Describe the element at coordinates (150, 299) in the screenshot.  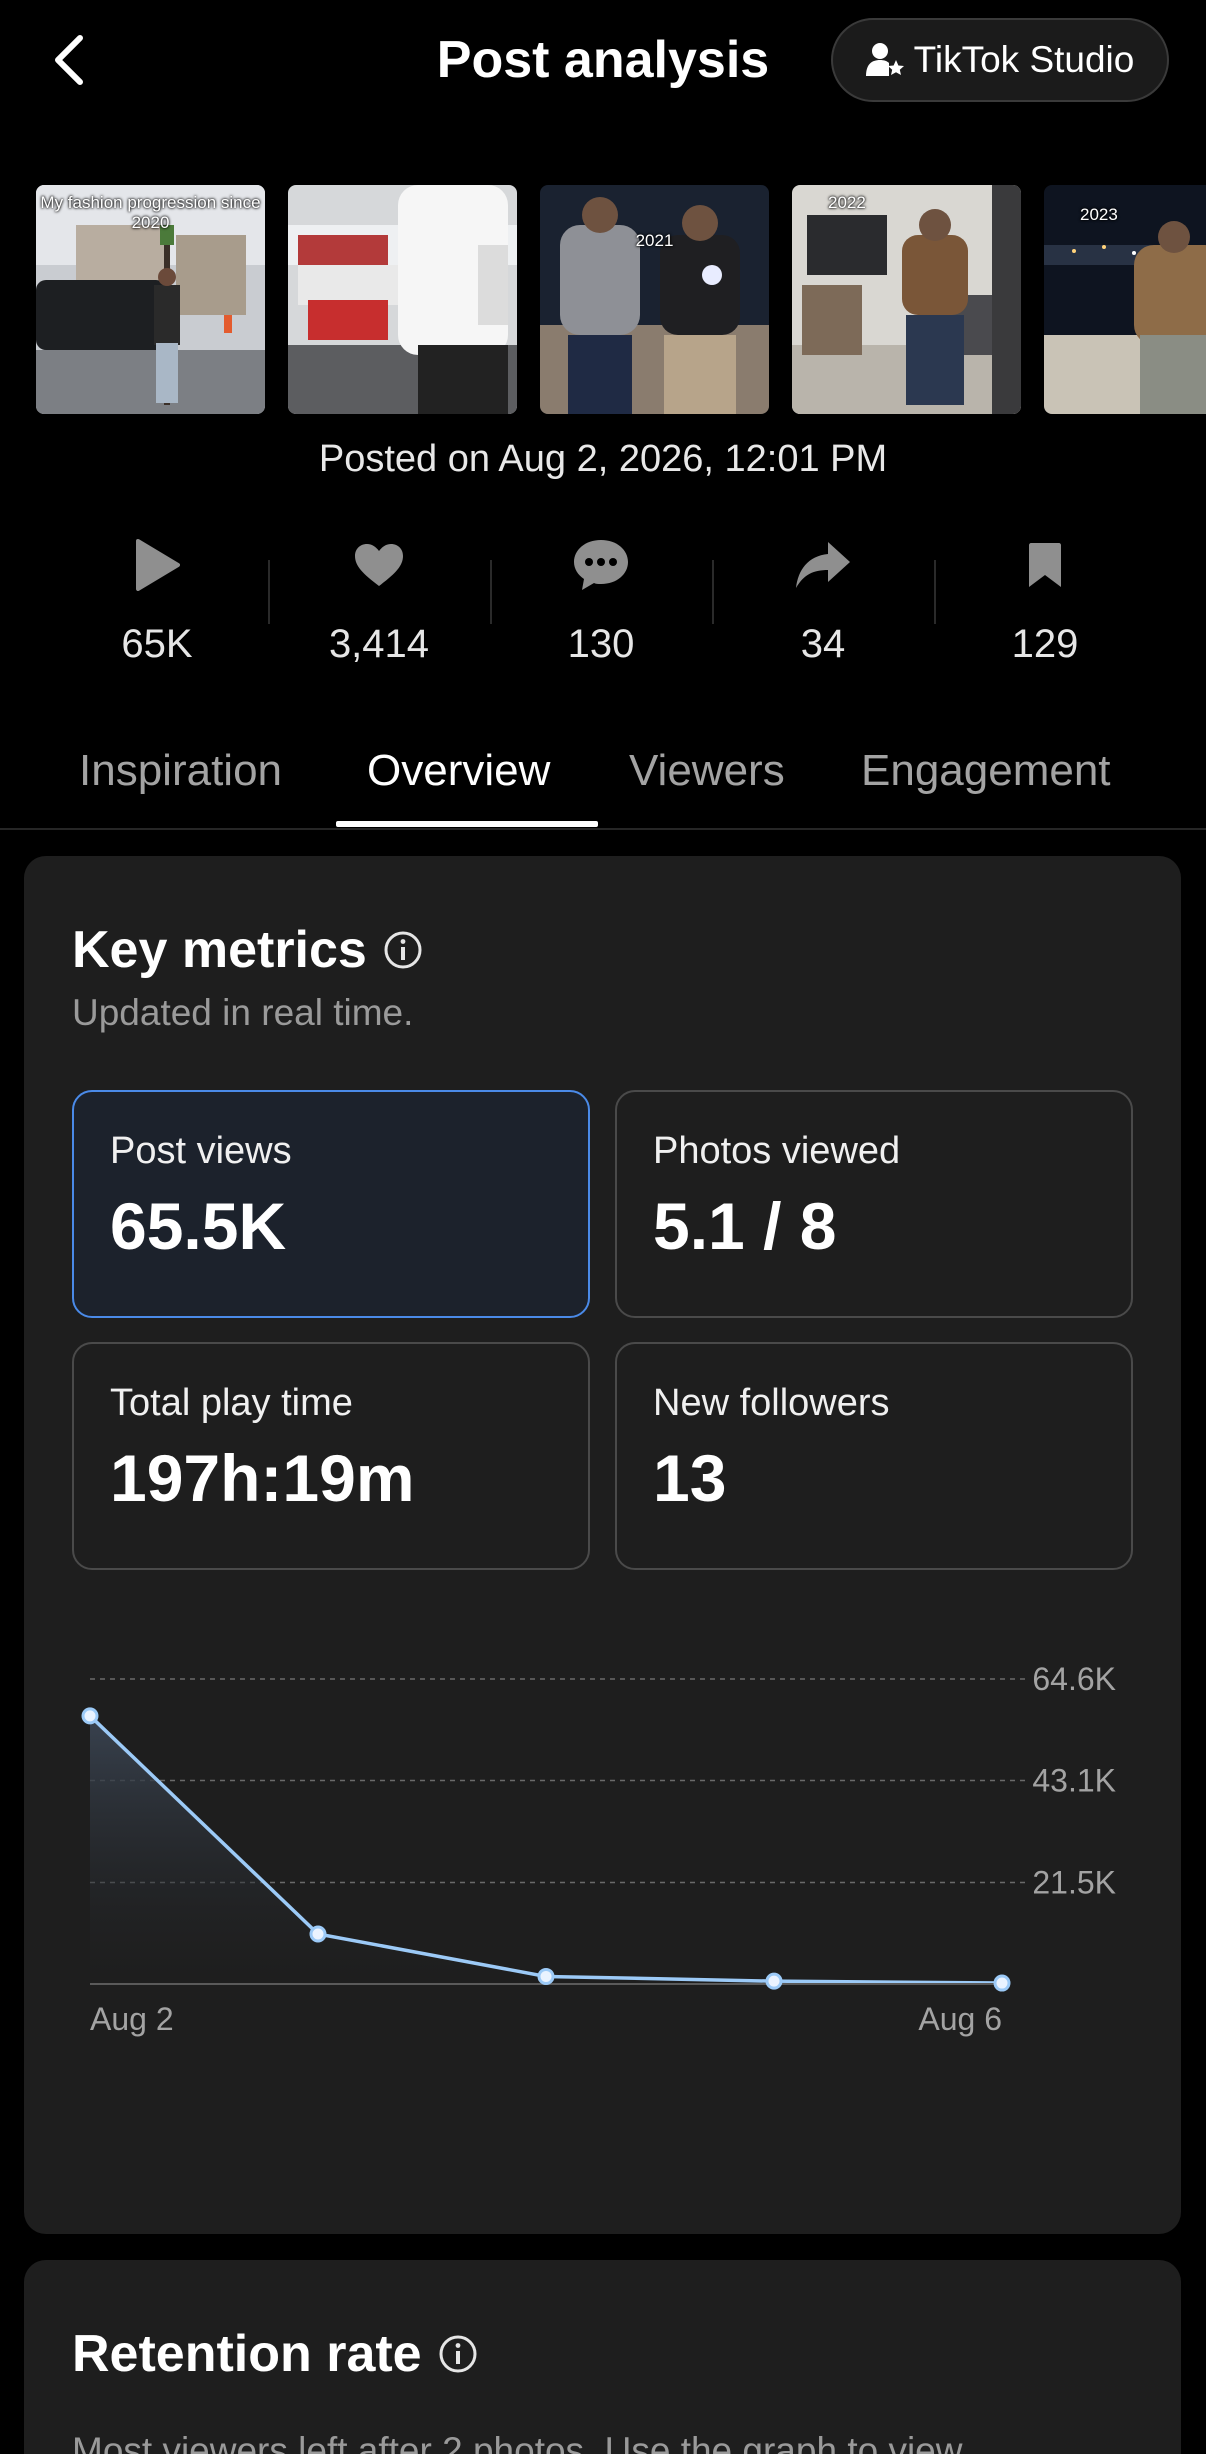
I see `thumbnail-1: My fashion progression since 2020` at that location.